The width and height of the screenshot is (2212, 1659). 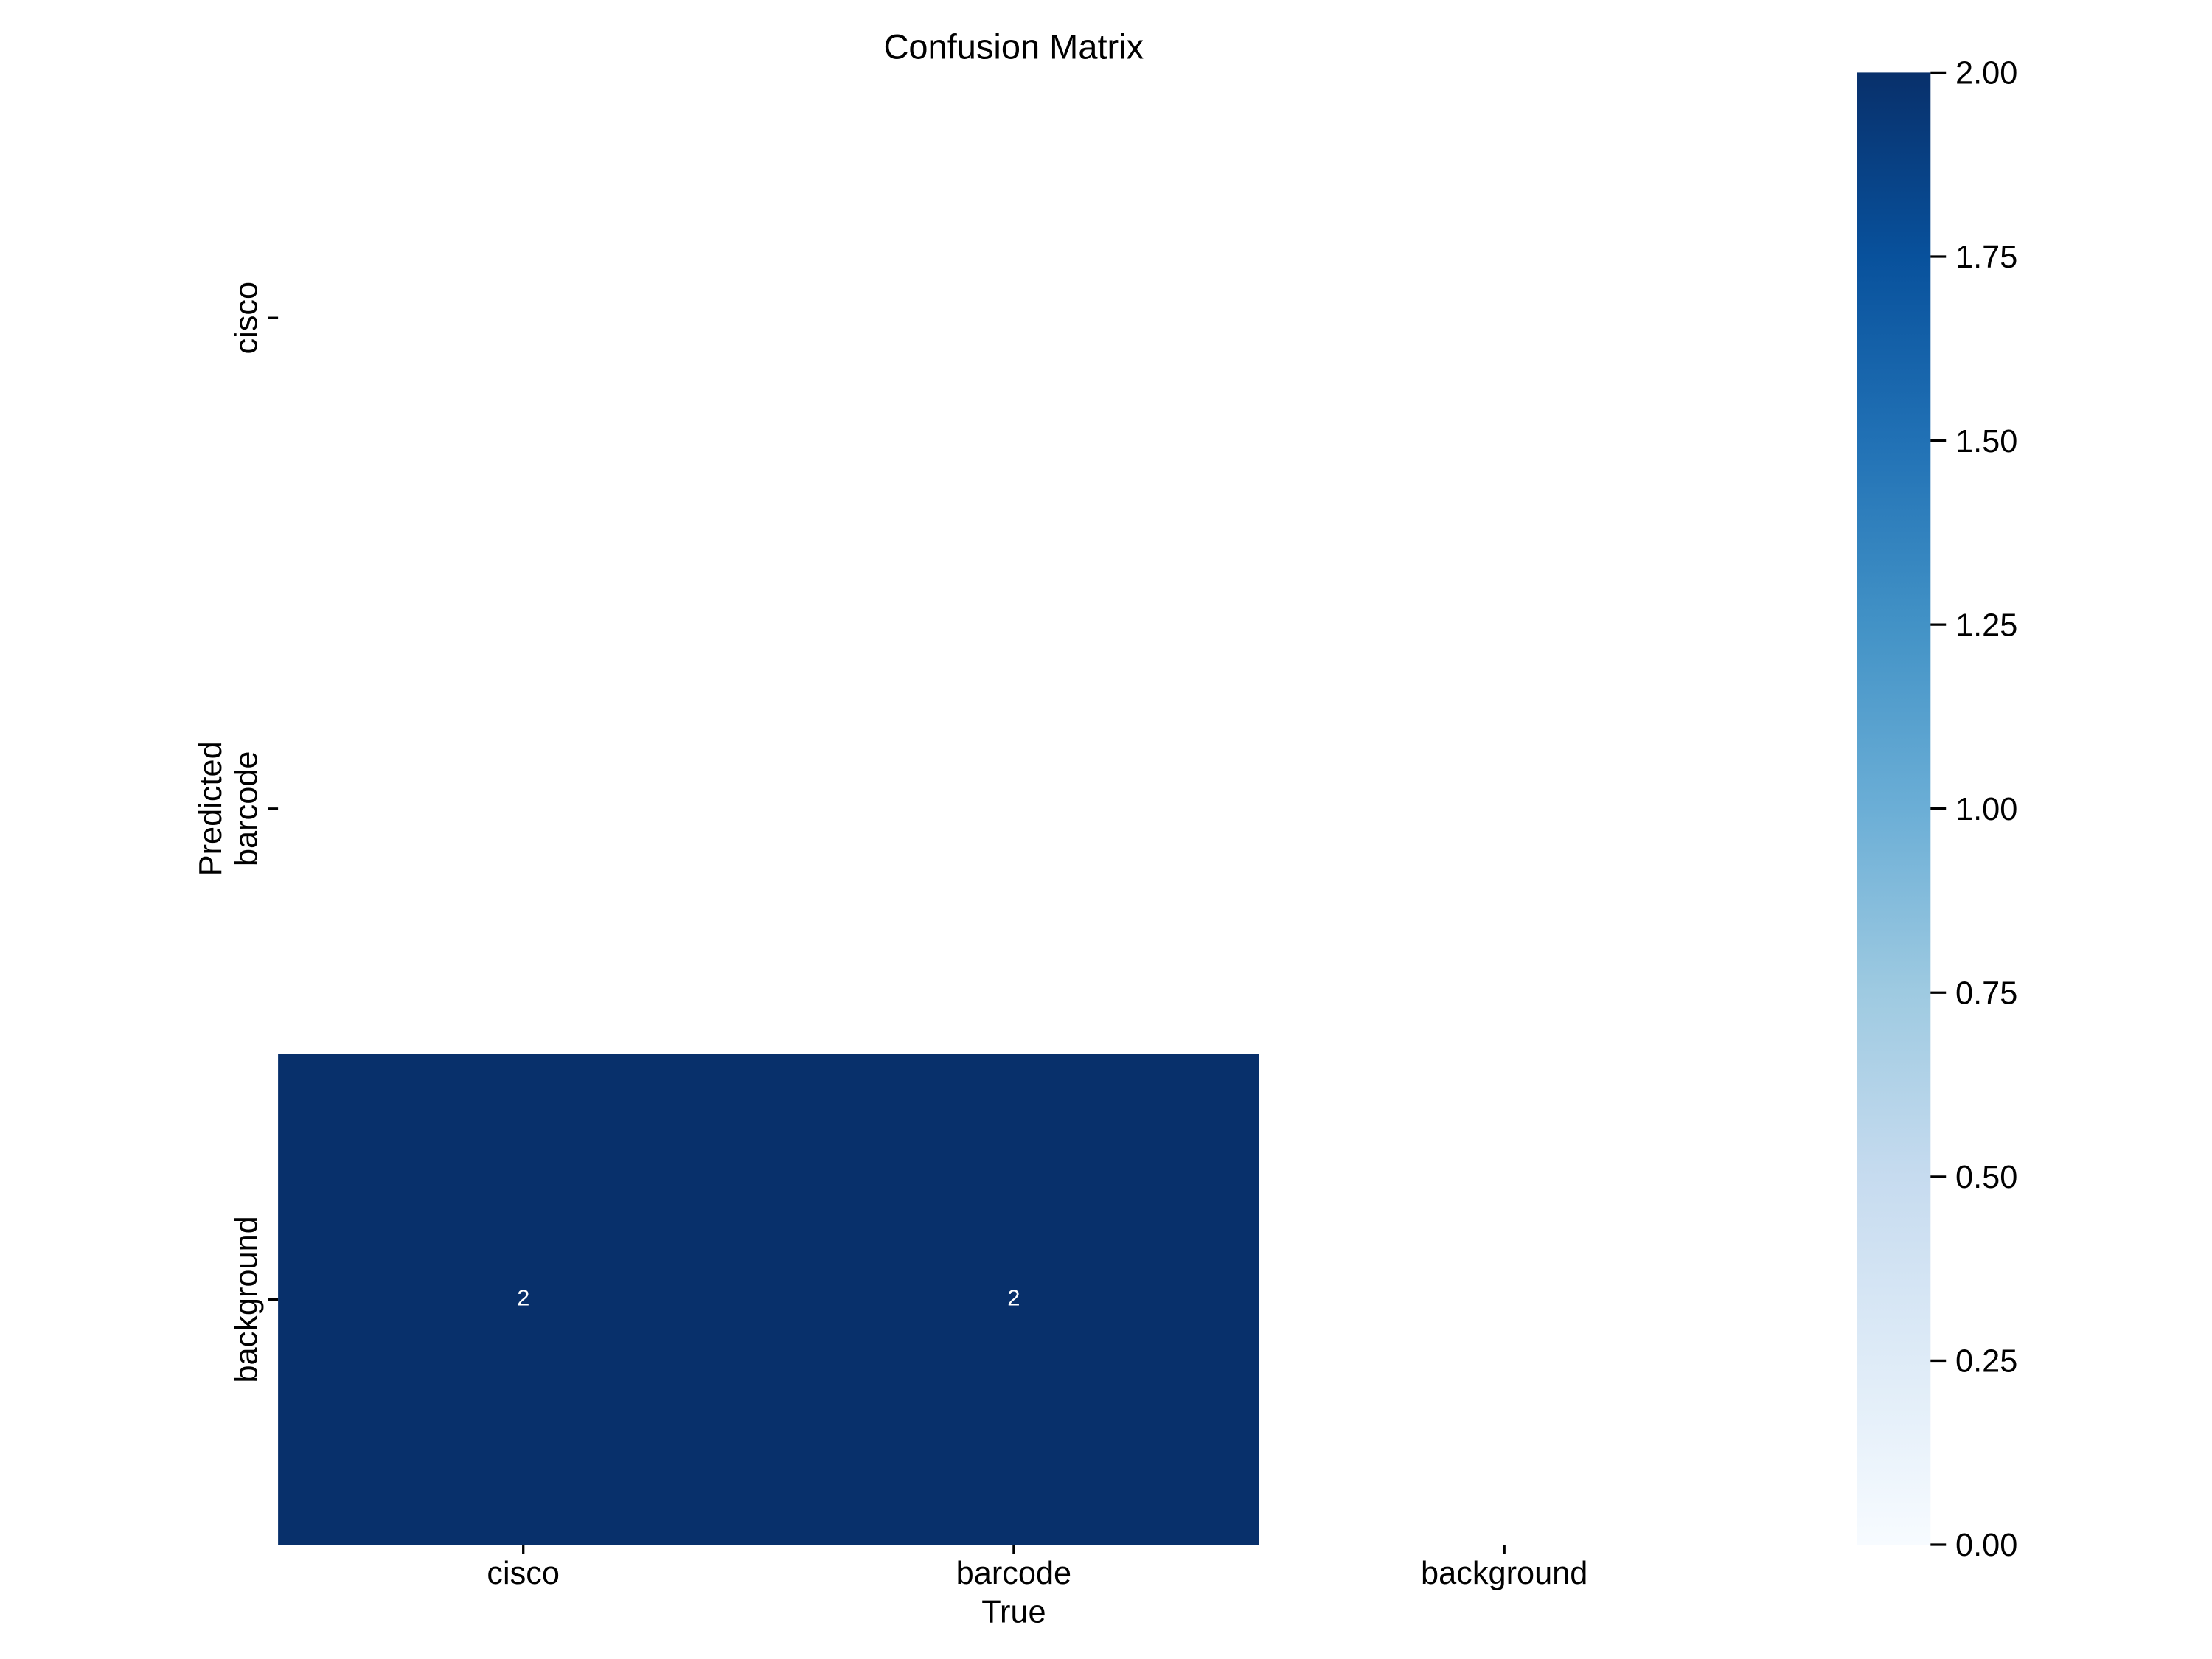 What do you see at coordinates (1986, 625) in the screenshot?
I see `svg-text: 1.25` at bounding box center [1986, 625].